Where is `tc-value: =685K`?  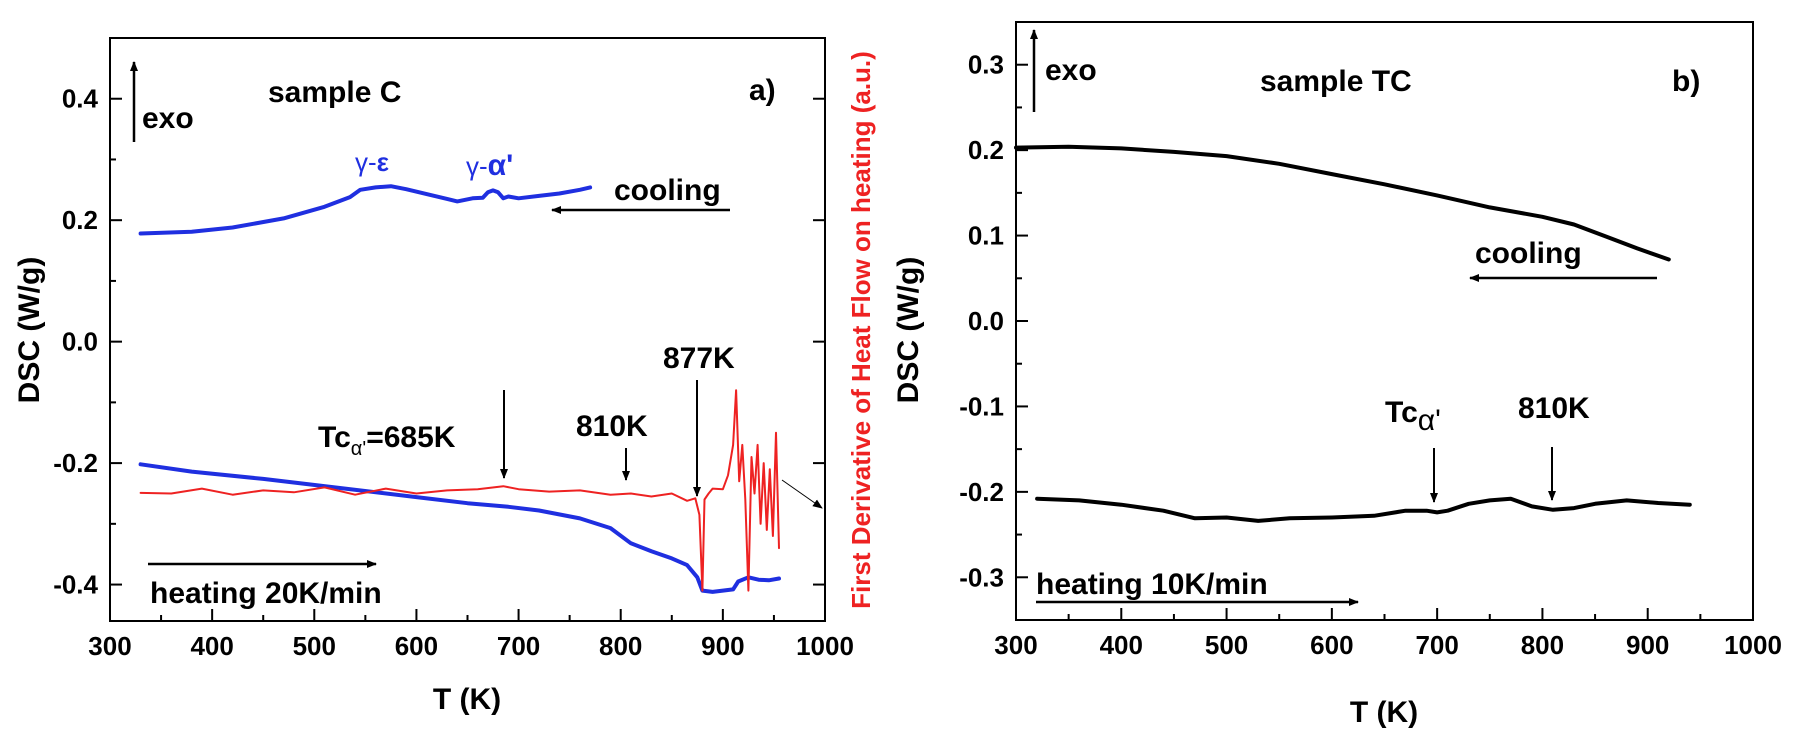
tc-value: =685K is located at coordinates (411, 437).